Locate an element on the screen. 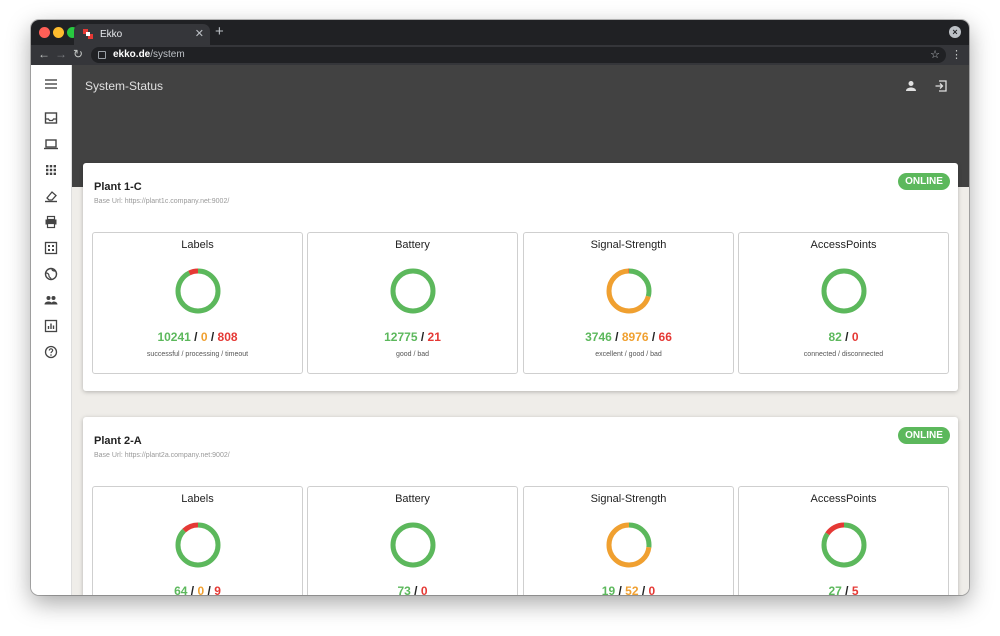 Image resolution: width=1000 pixels, height=636 pixels. metric-captions: connected / disconnected is located at coordinates (843, 354).